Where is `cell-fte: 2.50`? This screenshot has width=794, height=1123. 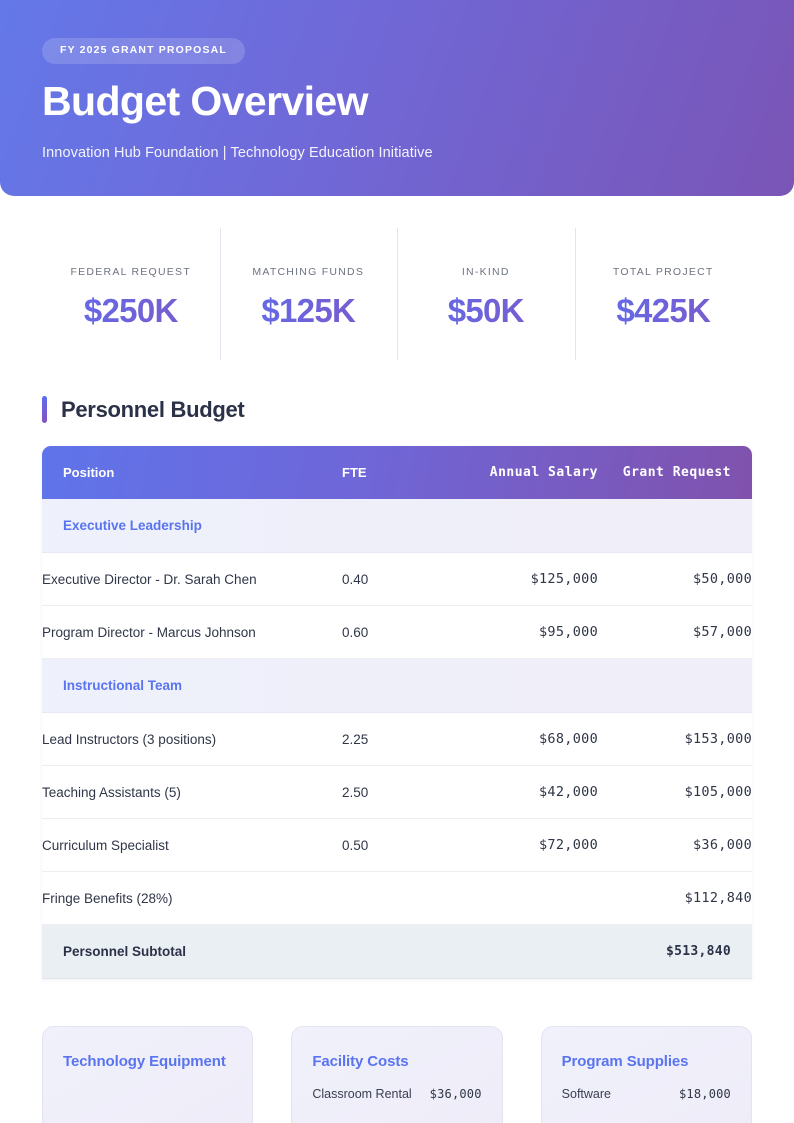
cell-fte: 2.50 is located at coordinates (390, 792).